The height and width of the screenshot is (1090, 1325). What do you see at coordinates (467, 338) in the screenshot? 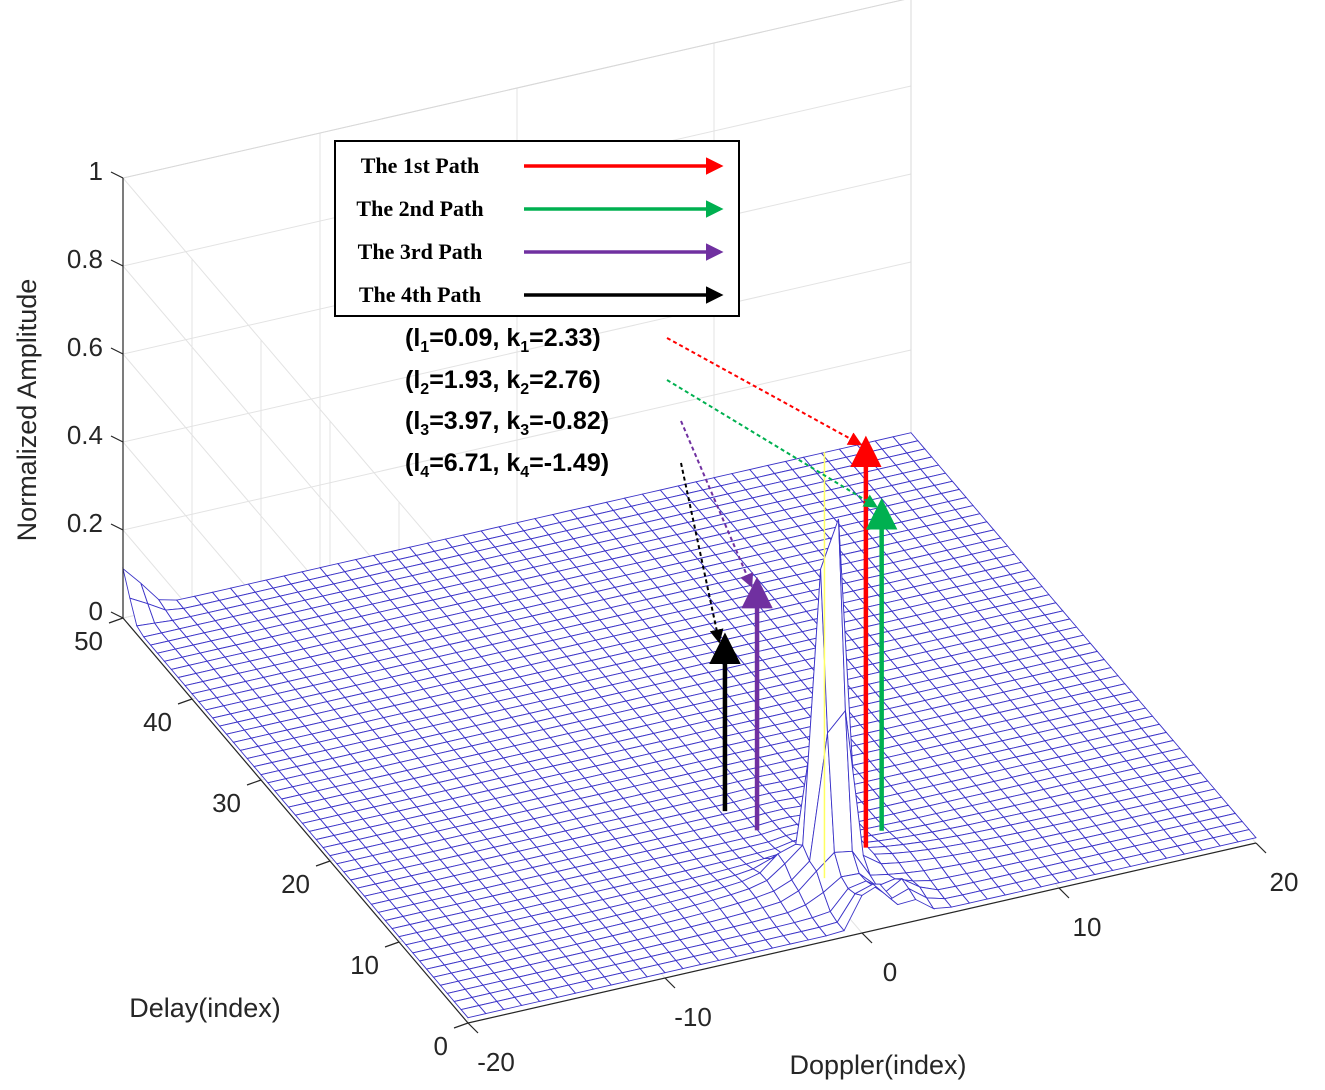
I see `annotation-part: =0.09,` at bounding box center [467, 338].